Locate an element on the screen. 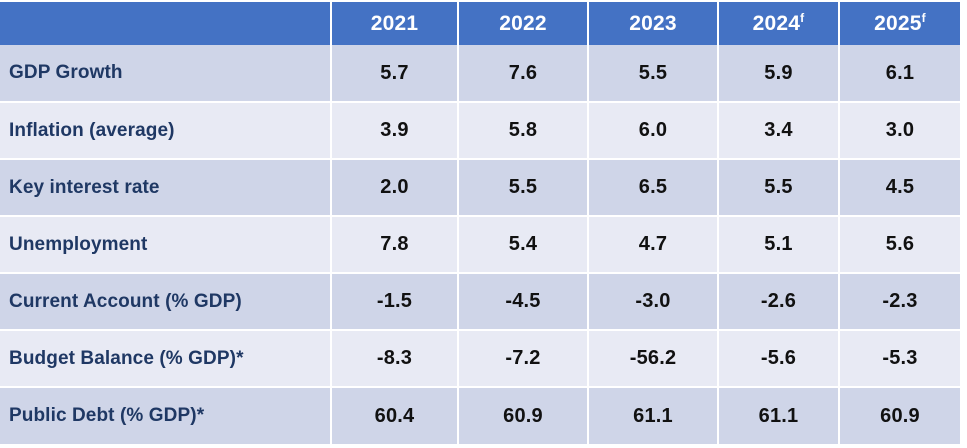 The image size is (967, 448). table-row: Inflation (average) 3.9 5.8 6.0 3.4 3.0 is located at coordinates (480, 131).